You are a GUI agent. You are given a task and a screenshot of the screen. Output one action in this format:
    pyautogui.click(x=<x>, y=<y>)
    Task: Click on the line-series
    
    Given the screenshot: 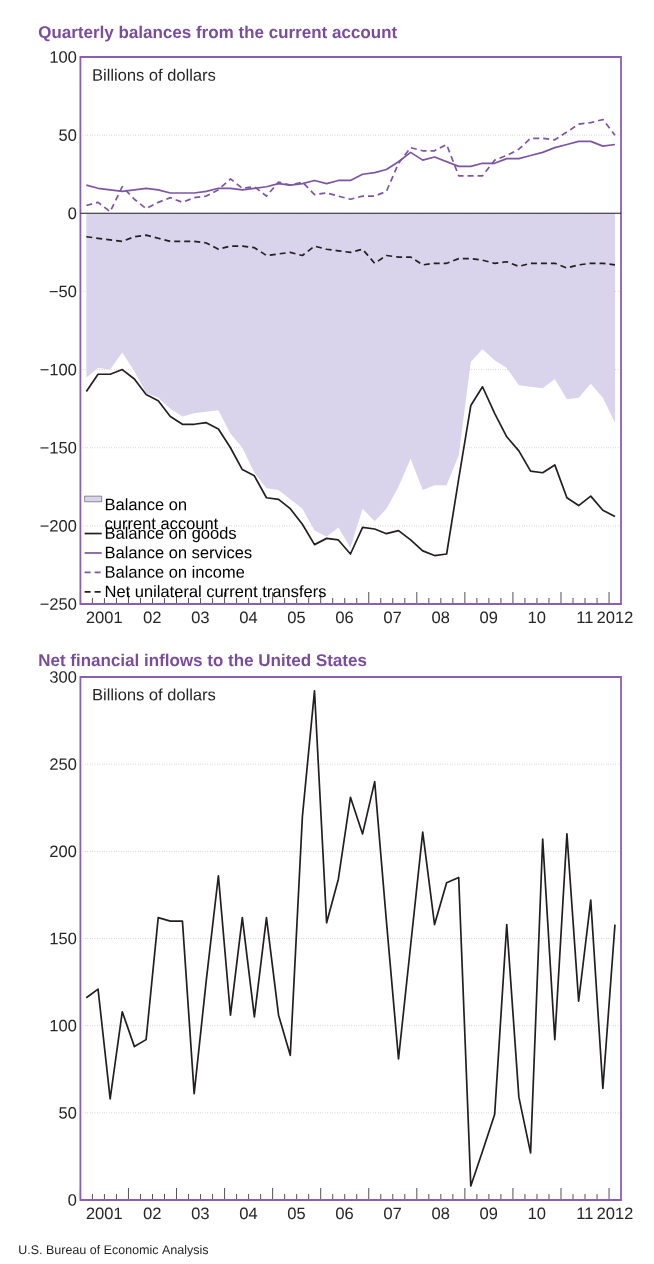 What is the action you would take?
    pyautogui.click(x=350, y=462)
    